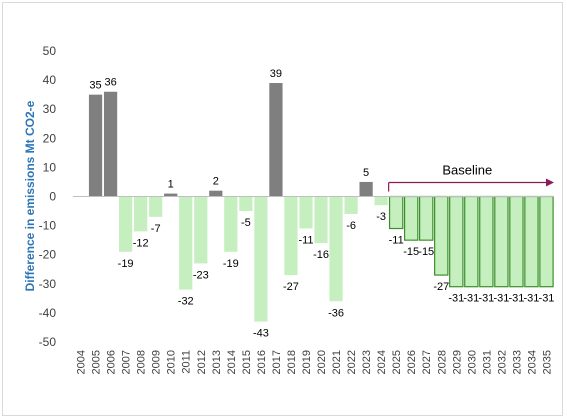  I want to click on x-tick-label: 2031, so click(487, 362).